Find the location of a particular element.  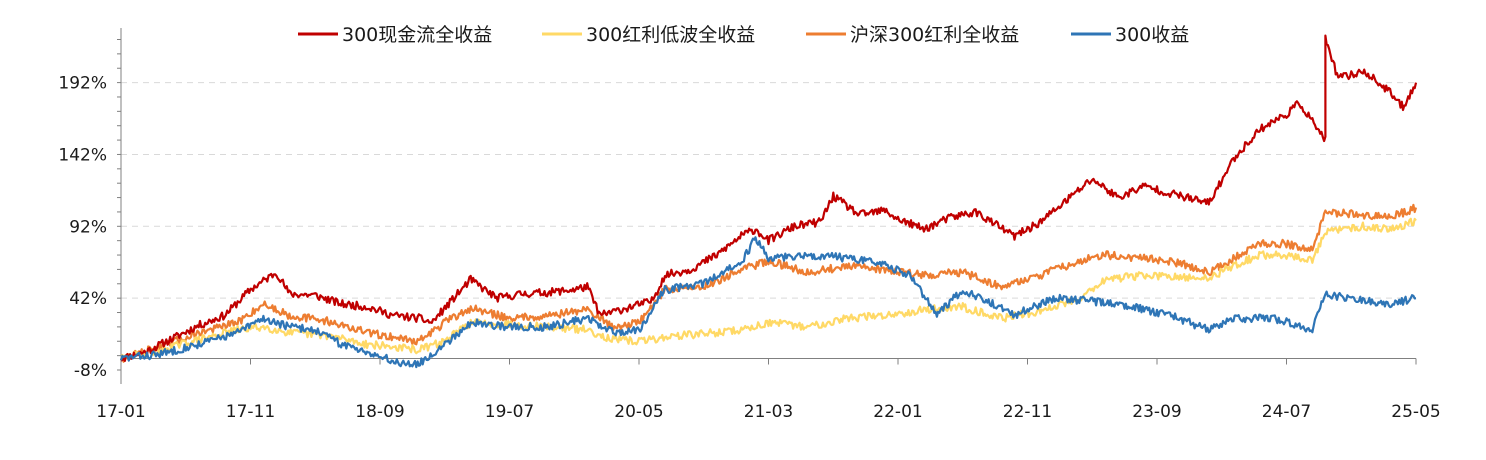

legend-label: 300红利低波全收益 is located at coordinates (670, 35).